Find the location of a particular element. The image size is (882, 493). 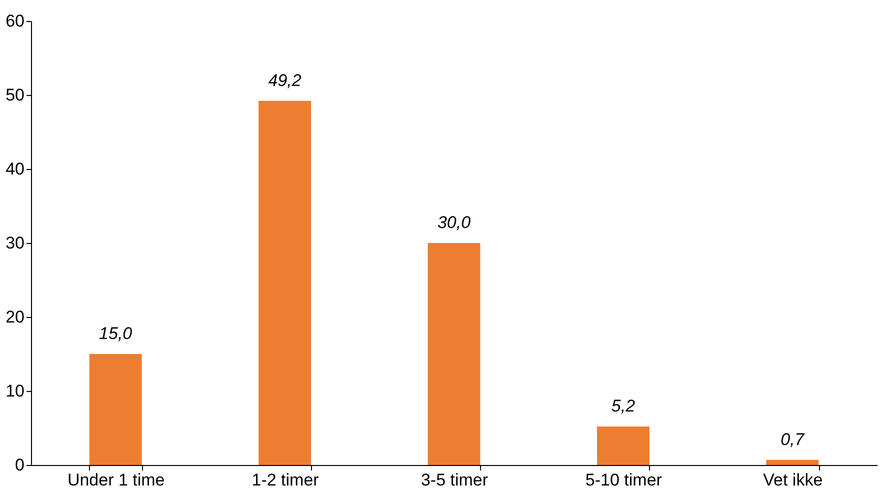

y-tick-label: 60 is located at coordinates (15, 21).